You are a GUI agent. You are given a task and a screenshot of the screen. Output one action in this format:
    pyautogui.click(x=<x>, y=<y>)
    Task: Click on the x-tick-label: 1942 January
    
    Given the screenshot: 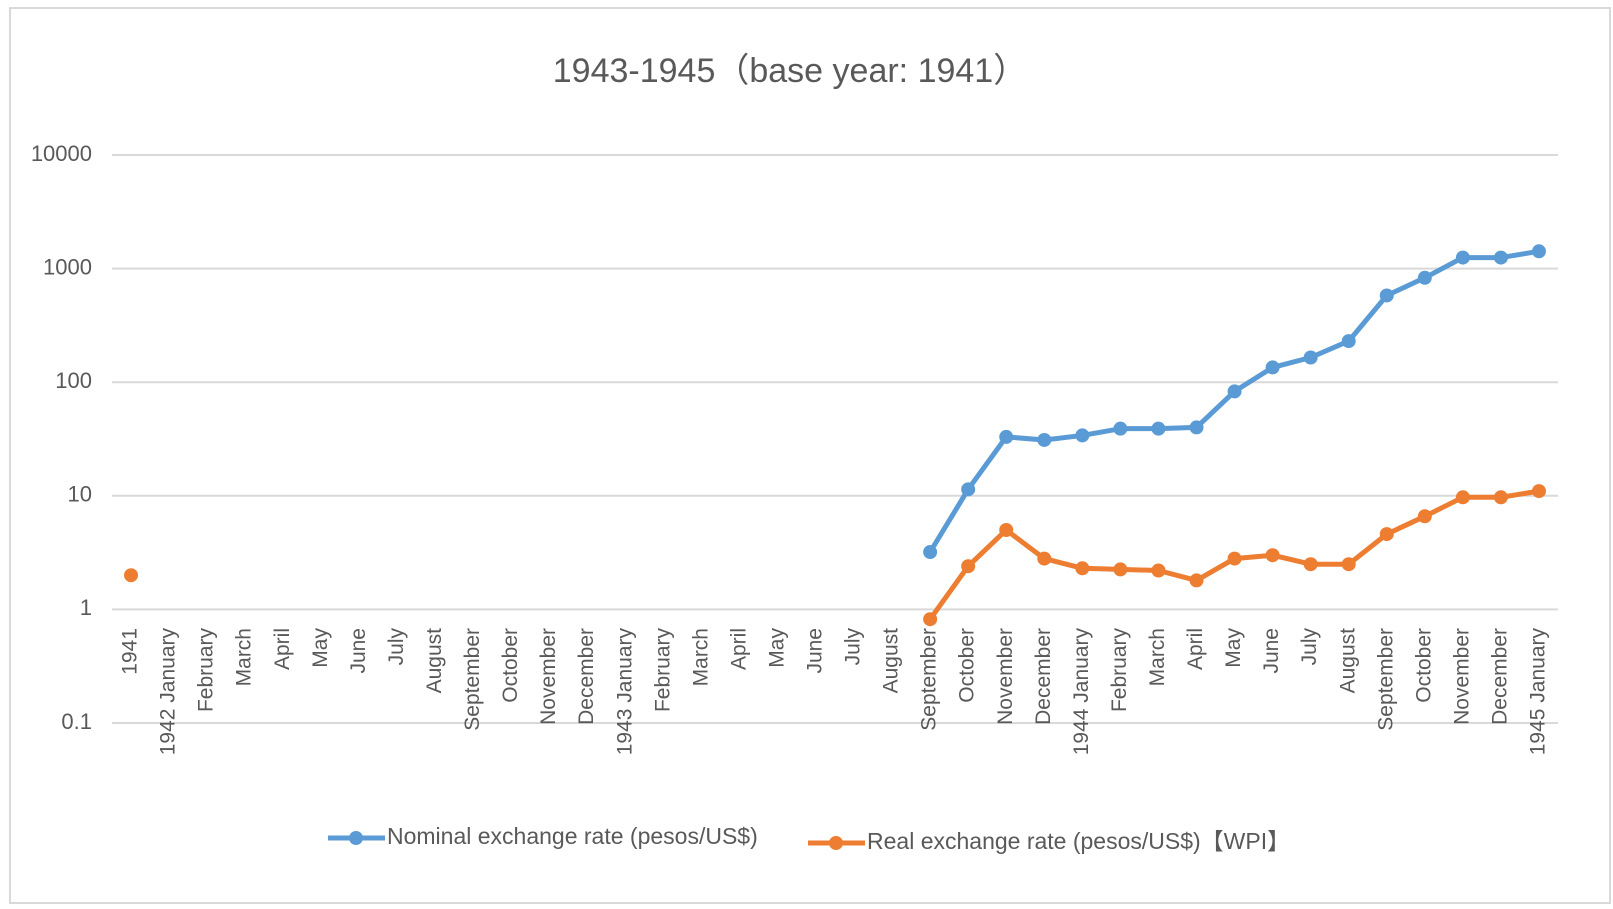 What is the action you would take?
    pyautogui.click(x=168, y=692)
    